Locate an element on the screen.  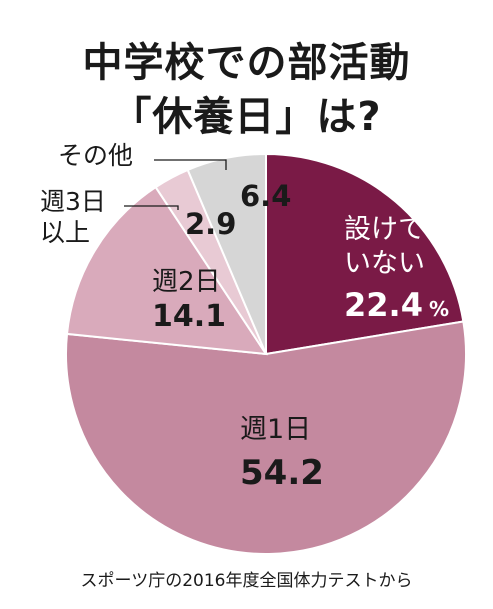
source-caption: スポーツ庁の2016年度全国体力テストから is located at coordinates (246, 581).